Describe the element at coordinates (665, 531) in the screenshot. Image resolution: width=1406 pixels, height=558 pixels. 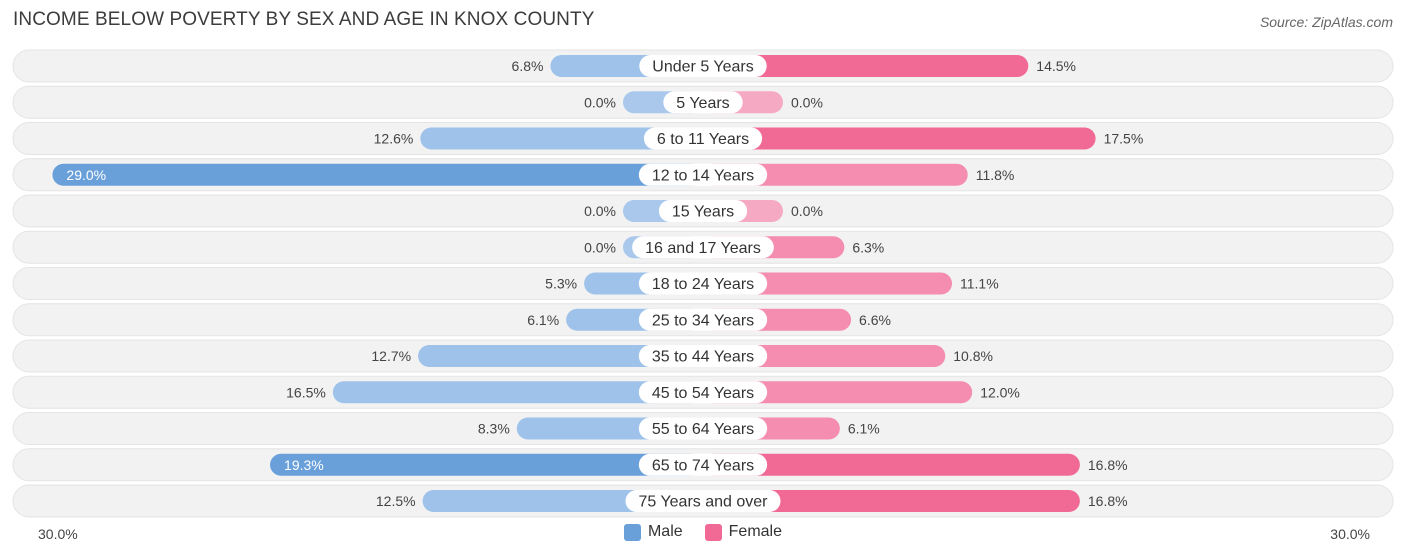
I see `legend-label-male: Male` at that location.